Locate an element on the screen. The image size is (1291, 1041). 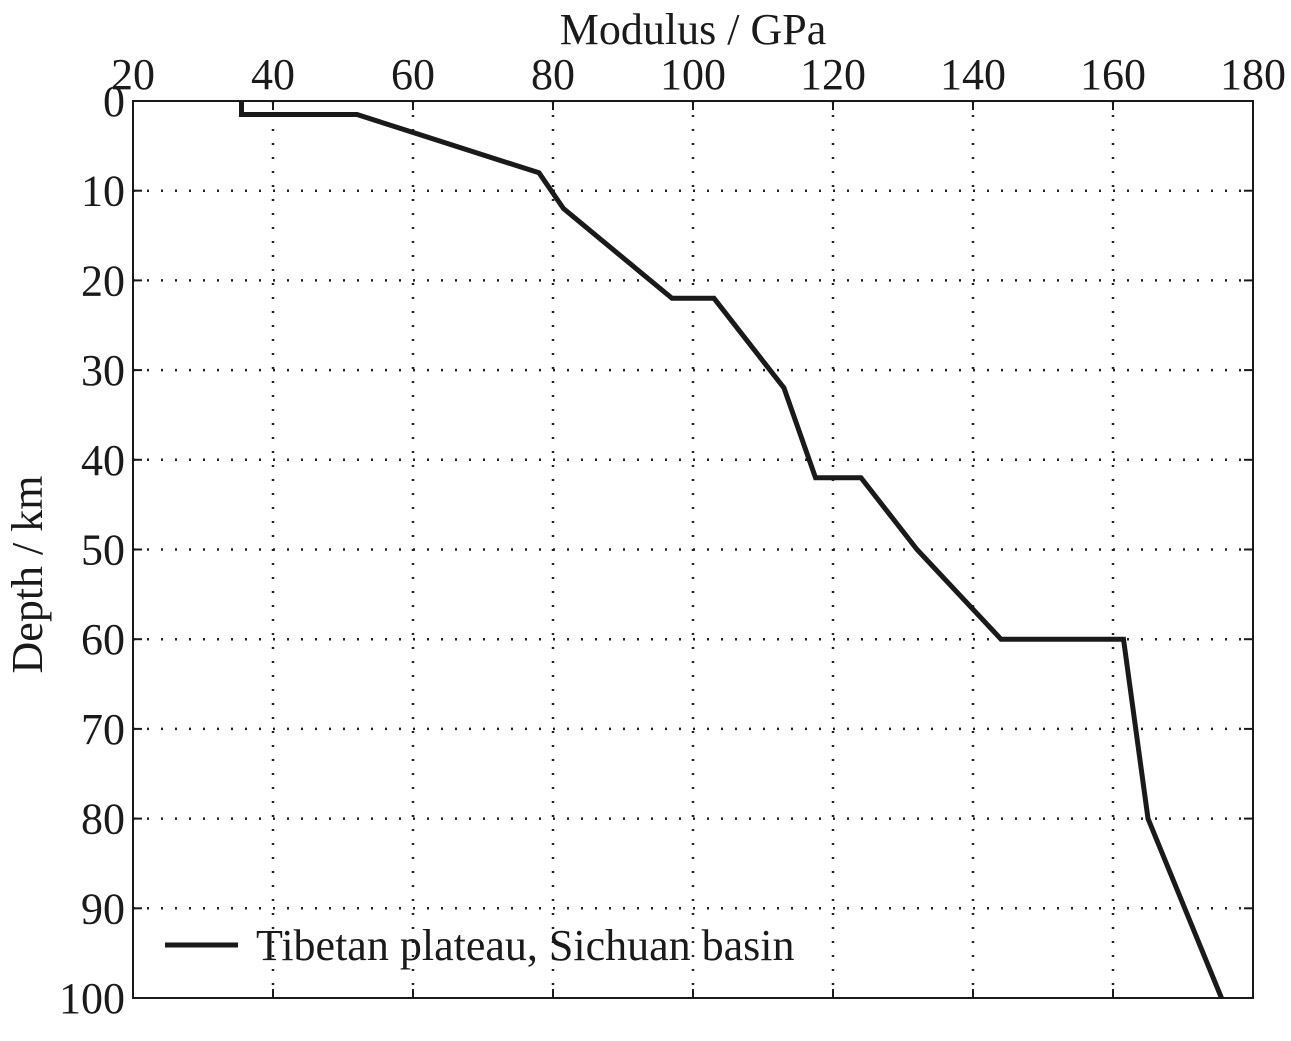
y-tick-label: 30 is located at coordinates (103, 370).